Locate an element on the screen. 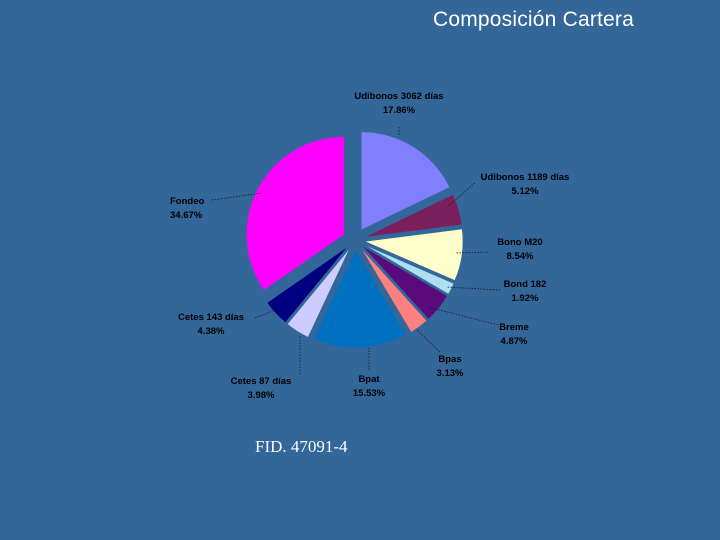 The height and width of the screenshot is (540, 720). pie-slice-bono-m20 is located at coordinates (413, 254).